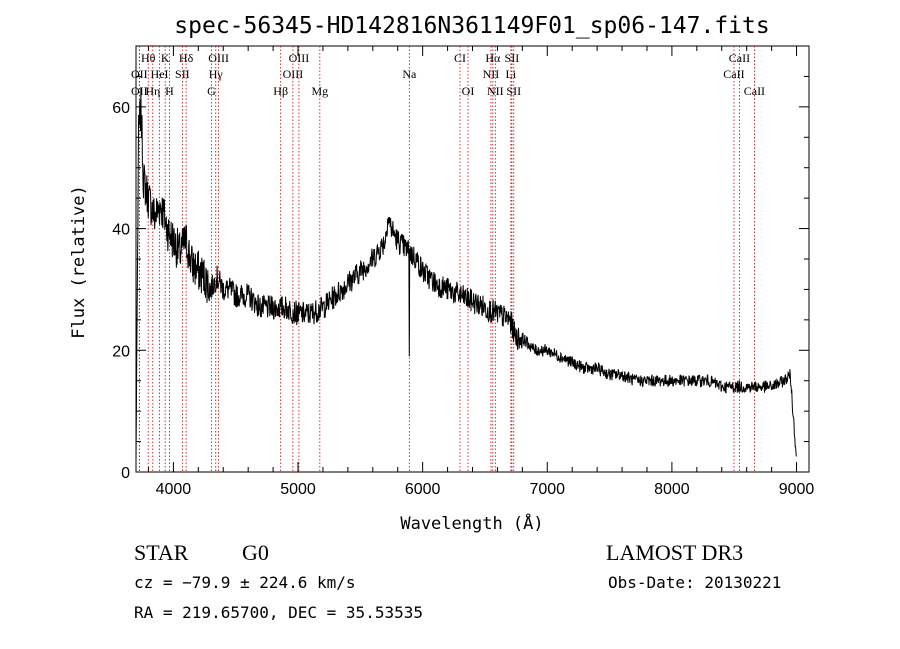 This screenshot has height=649, width=900. Describe the element at coordinates (280, 91) in the screenshot. I see `line-label: Hβ` at that location.